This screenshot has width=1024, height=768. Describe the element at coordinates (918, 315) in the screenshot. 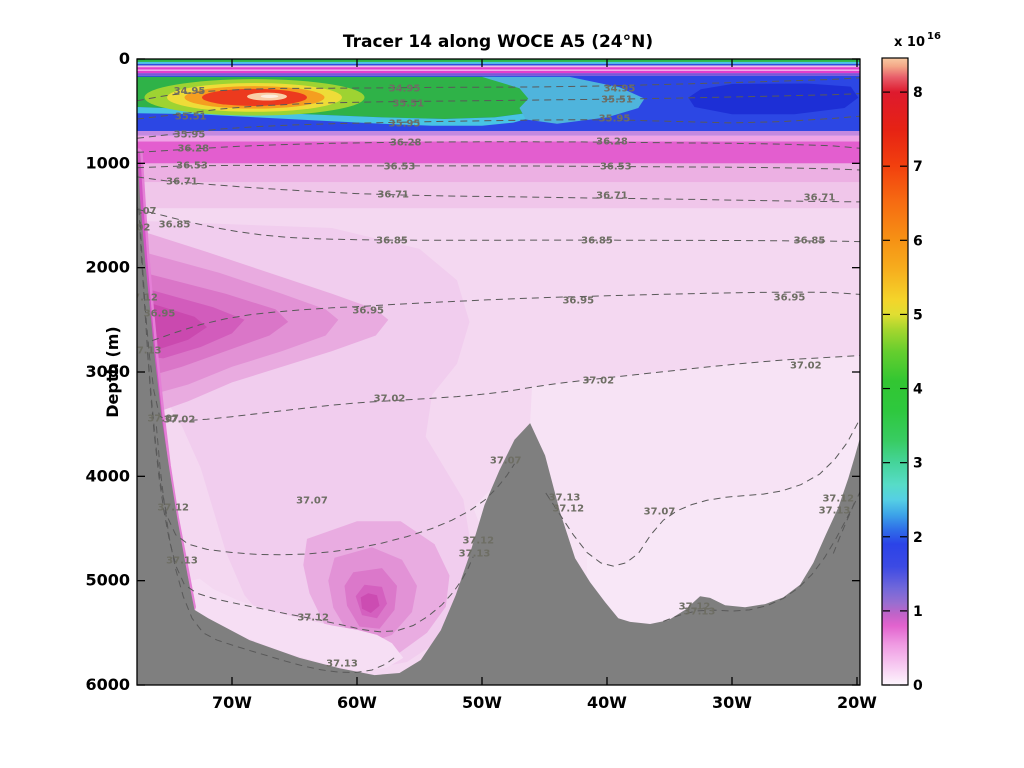

I see `colorbar-tick-label: 5` at that location.